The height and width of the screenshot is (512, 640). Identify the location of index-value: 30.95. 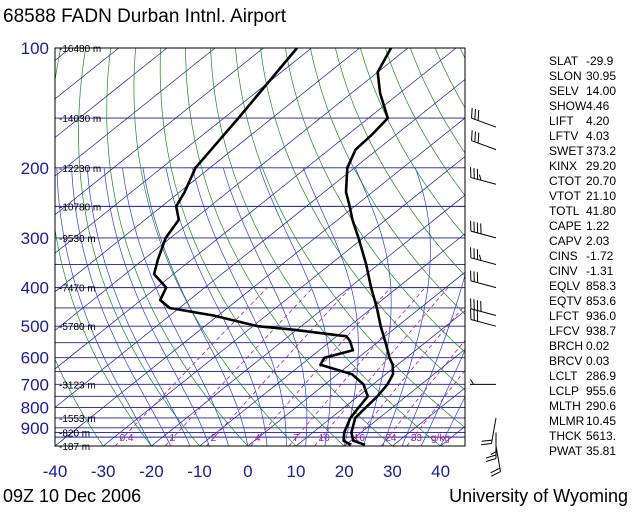
(601, 76).